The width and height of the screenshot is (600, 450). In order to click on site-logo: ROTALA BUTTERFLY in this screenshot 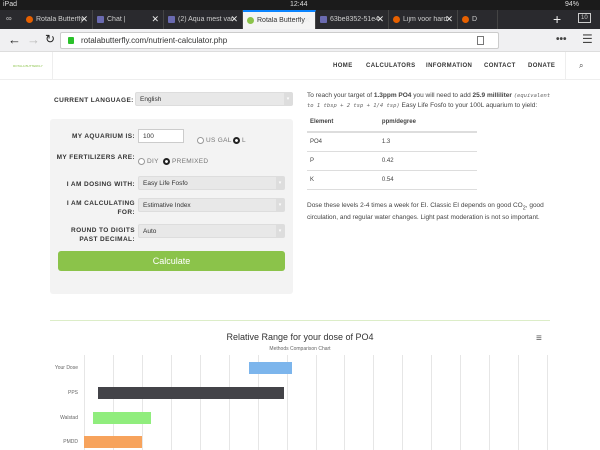, I will do `click(28, 66)`.